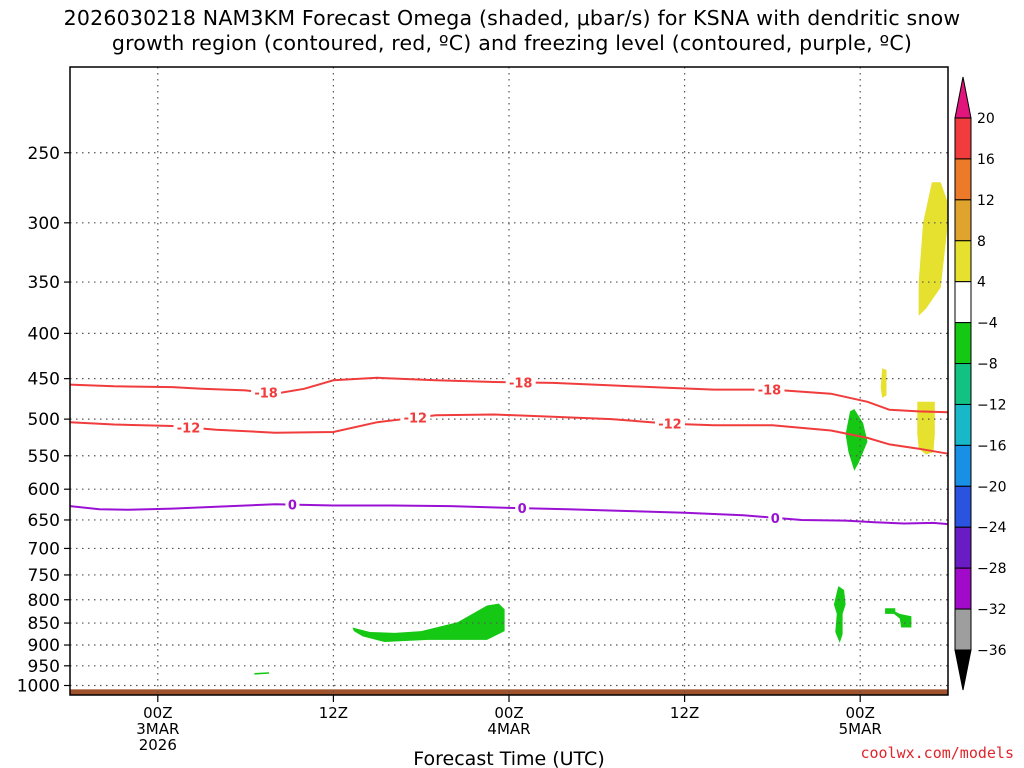 The height and width of the screenshot is (768, 1024). Describe the element at coordinates (981, 283) in the screenshot. I see `colorbar-label: 4` at that location.